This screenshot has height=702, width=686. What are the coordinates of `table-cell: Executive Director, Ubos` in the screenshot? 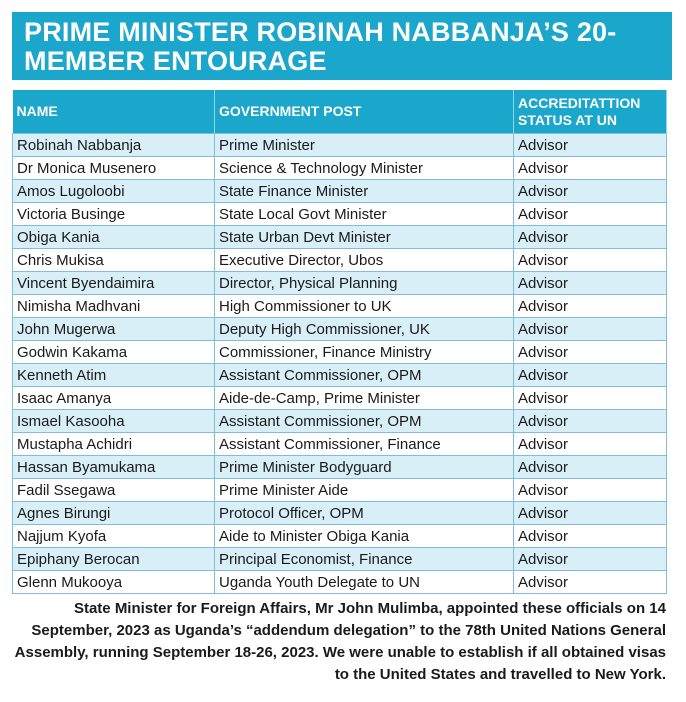 It's located at (364, 260).